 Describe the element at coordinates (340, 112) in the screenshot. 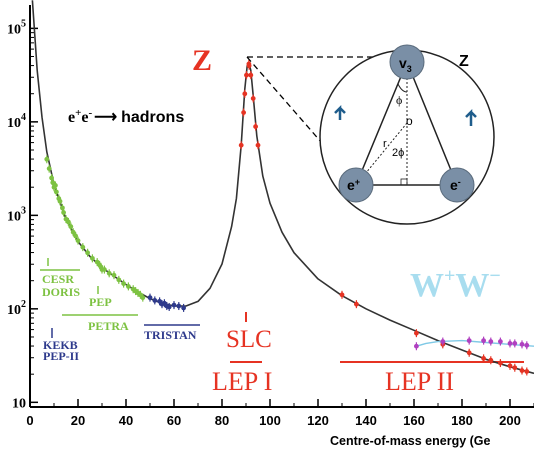

I see `rotation-arrow-left-icon` at that location.